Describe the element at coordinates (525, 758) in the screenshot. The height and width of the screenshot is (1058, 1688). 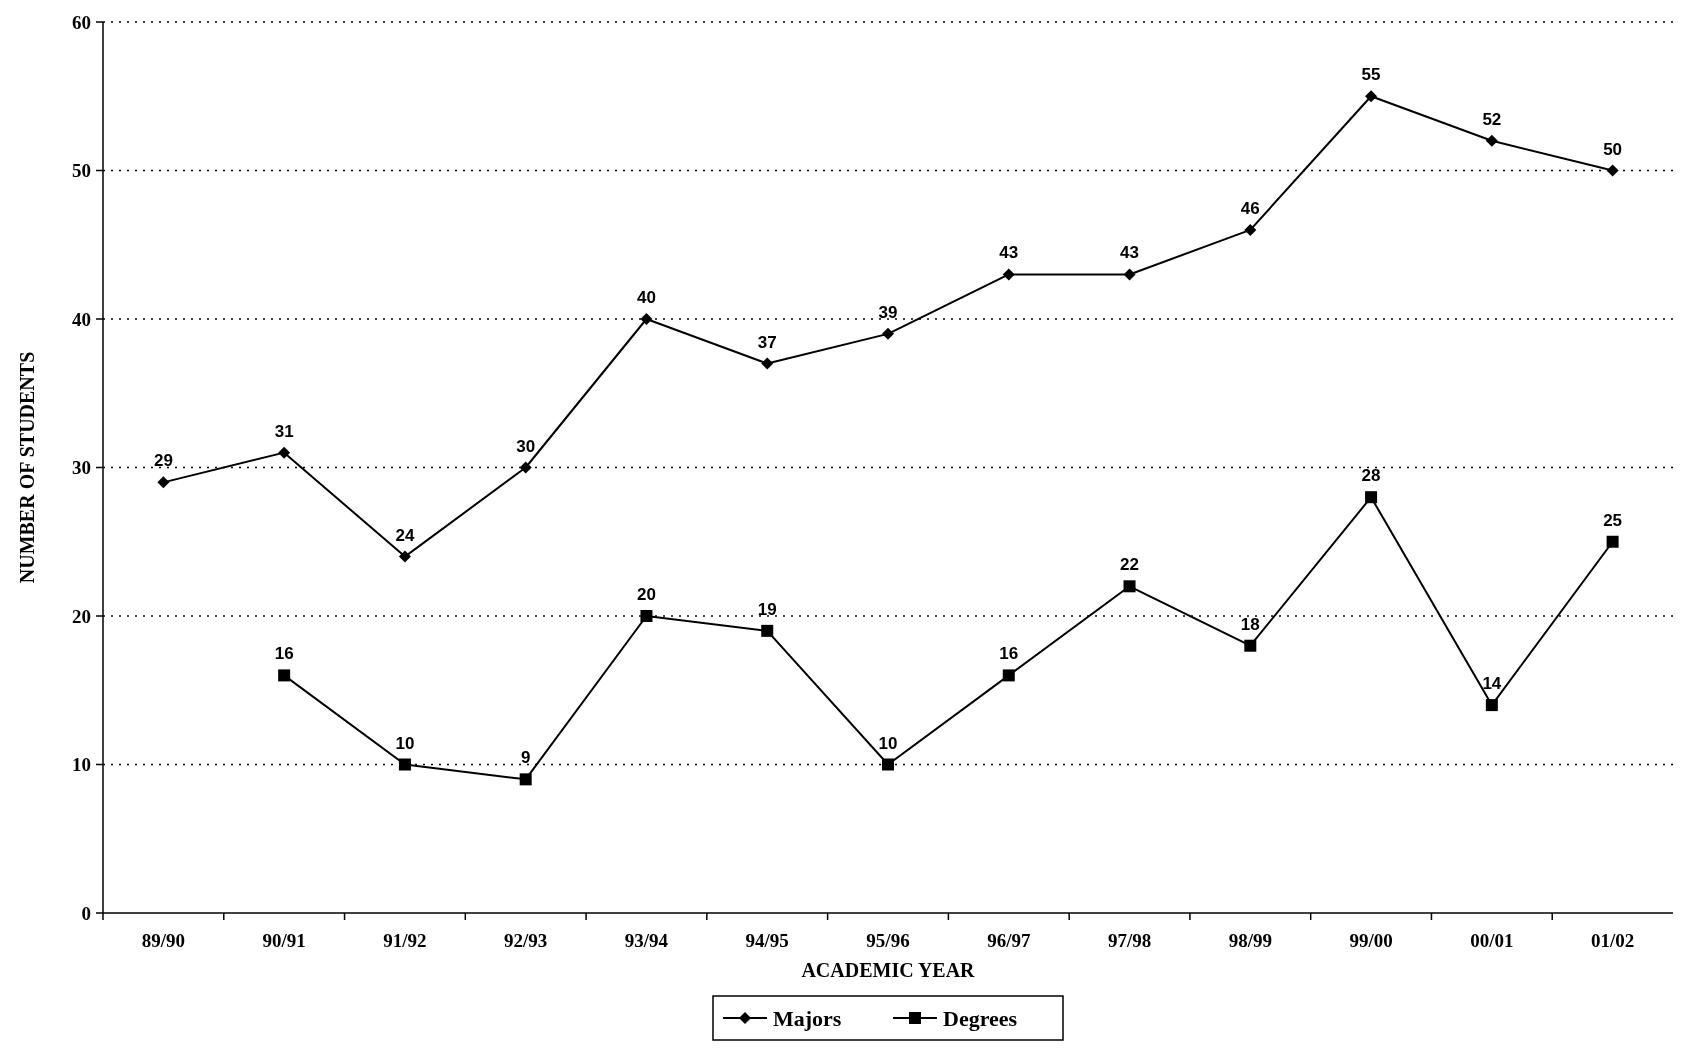
I see `data-label: 9` at that location.